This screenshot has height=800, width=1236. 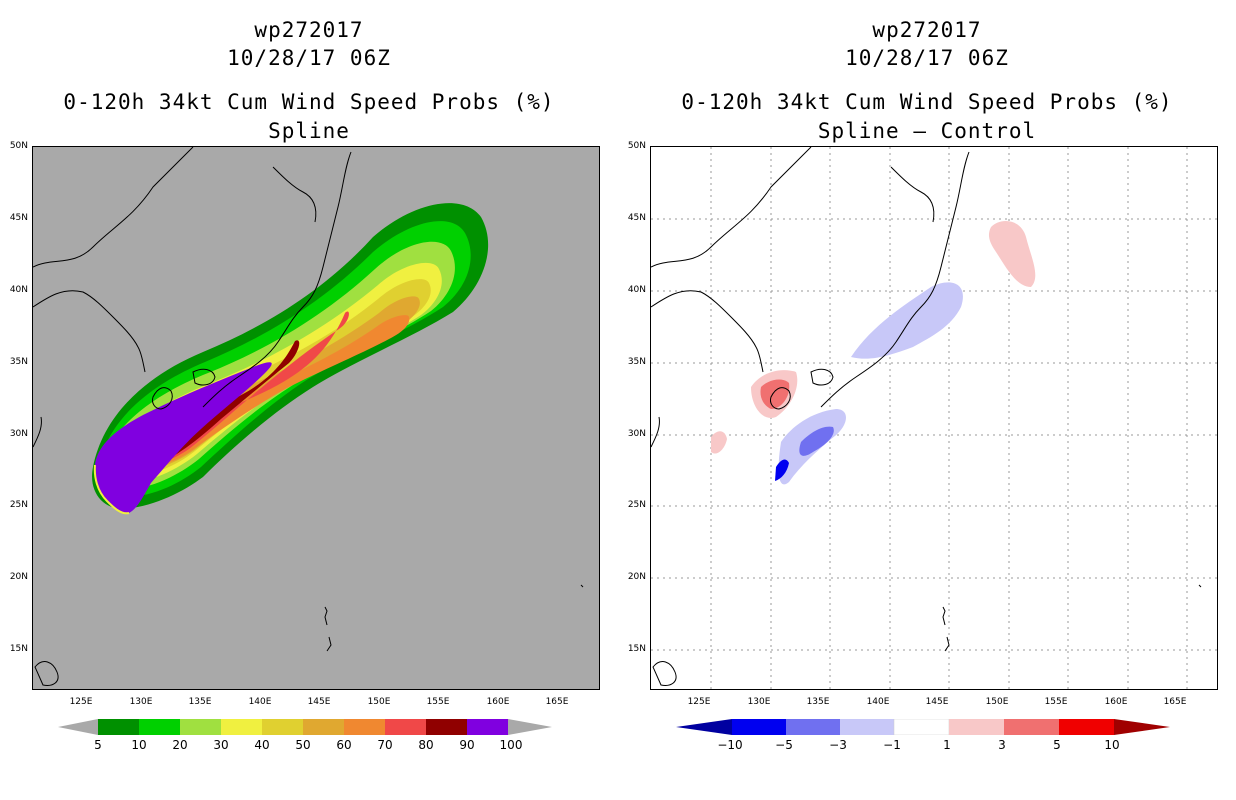 I want to click on diff-negative-strong, so click(x=782, y=470).